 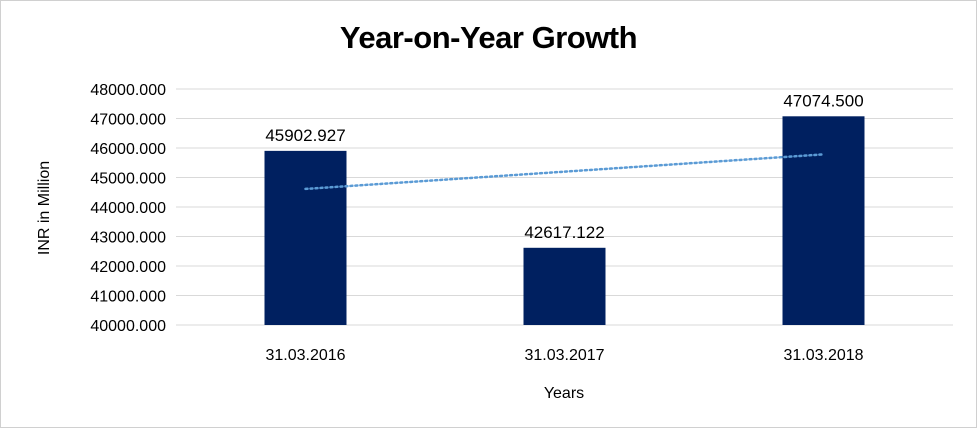 I want to click on x-axis-title: Years, so click(x=564, y=393).